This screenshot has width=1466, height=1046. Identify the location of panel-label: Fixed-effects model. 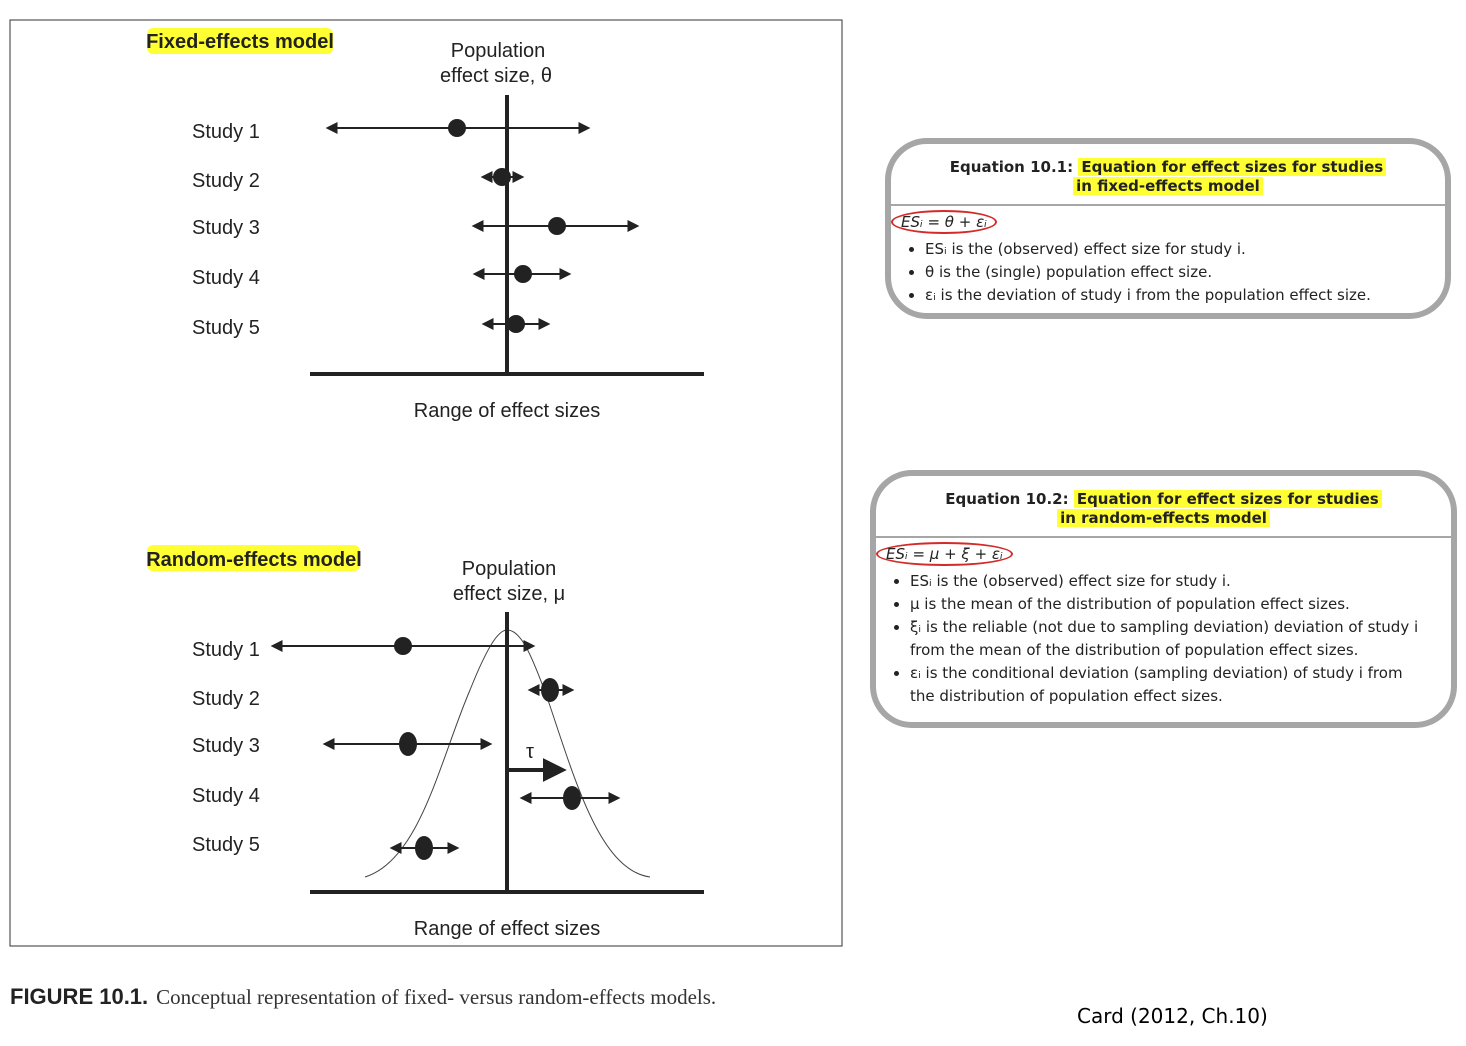
(240, 42).